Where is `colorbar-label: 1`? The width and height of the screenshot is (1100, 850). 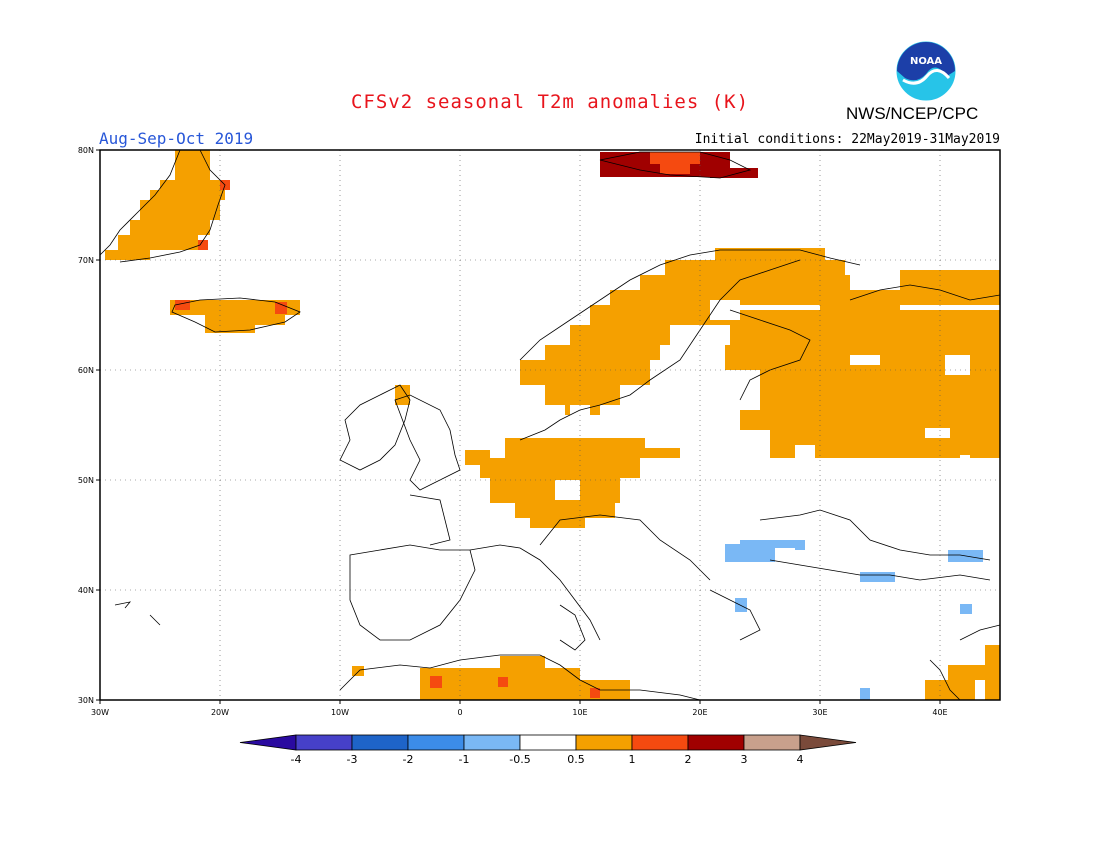 colorbar-label: 1 is located at coordinates (632, 759).